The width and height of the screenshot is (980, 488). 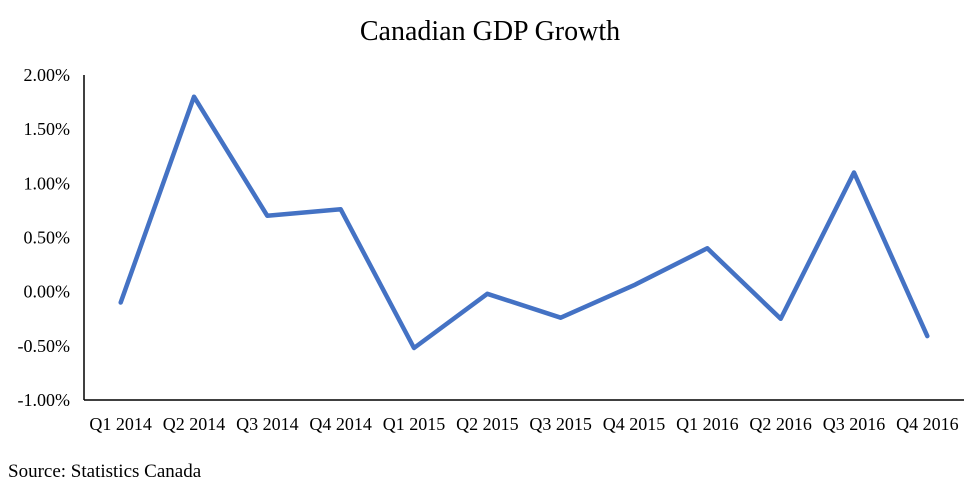 What do you see at coordinates (47, 129) in the screenshot?
I see `y-tick-label: 1.50%` at bounding box center [47, 129].